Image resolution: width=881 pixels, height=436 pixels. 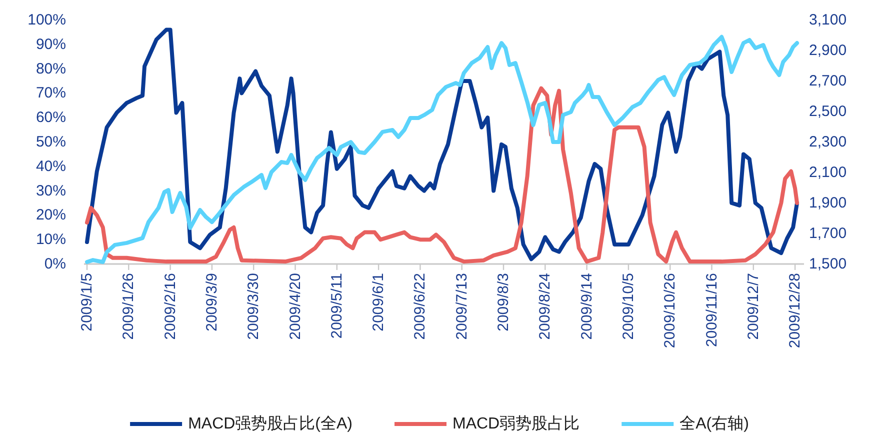 I want to click on x-tick: 2009/11/16, so click(x=711, y=310).